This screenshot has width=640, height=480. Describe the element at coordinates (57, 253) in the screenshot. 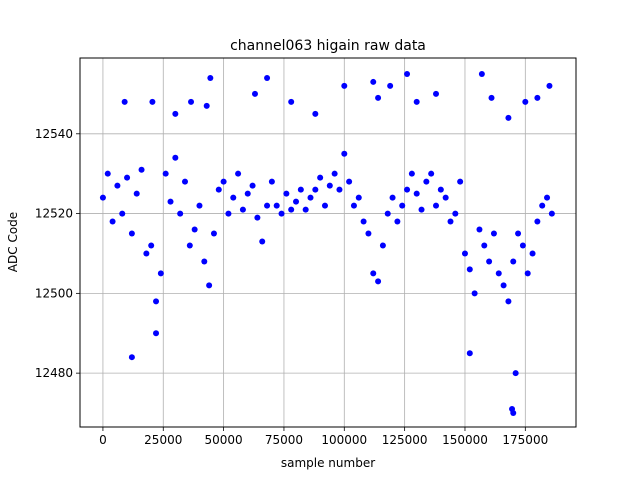

I see `y-axis-ticks: 12480 12500 12520 12540` at that location.